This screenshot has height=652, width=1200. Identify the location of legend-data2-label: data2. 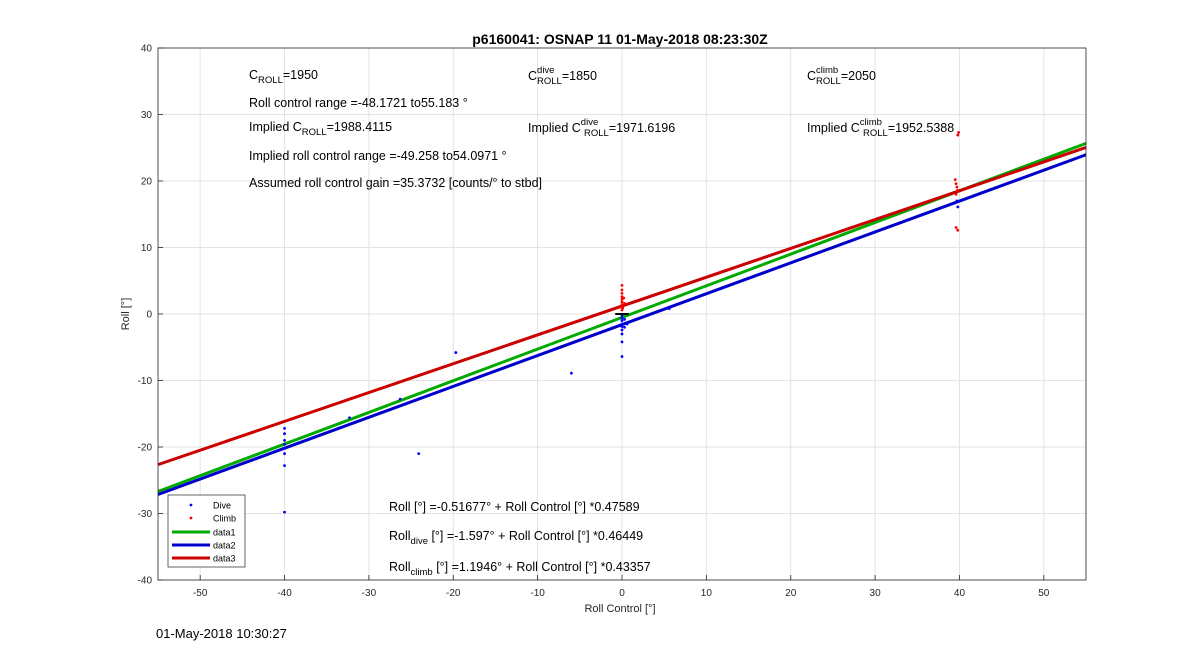
(224, 546).